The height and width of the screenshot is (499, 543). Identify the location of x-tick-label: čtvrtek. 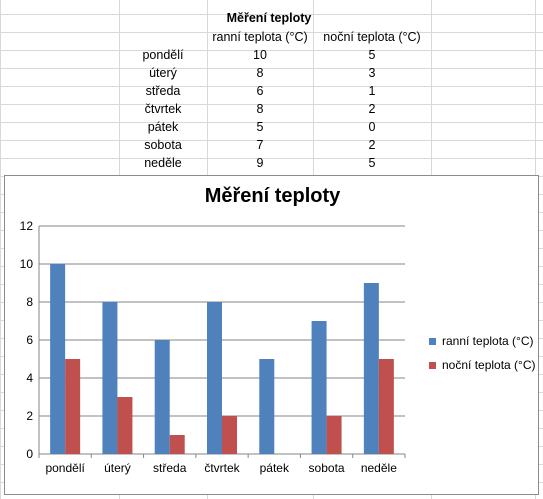
(222, 468).